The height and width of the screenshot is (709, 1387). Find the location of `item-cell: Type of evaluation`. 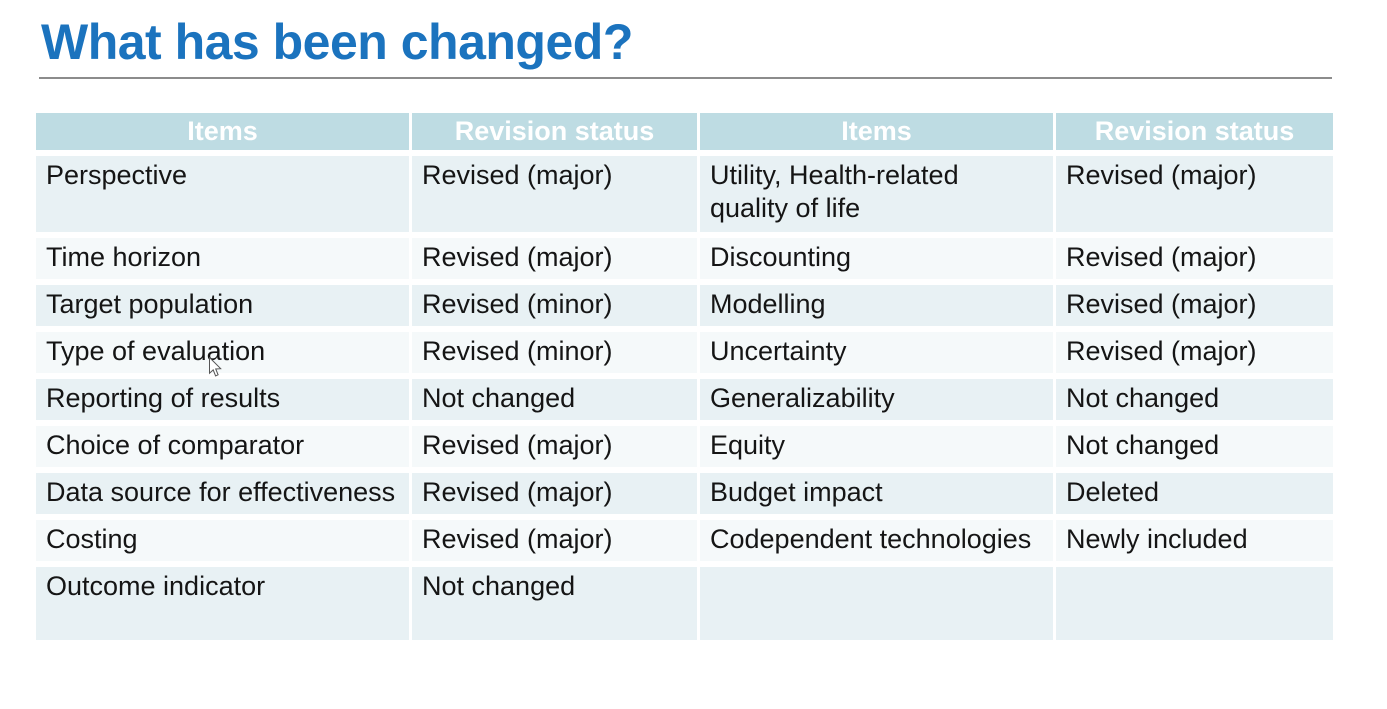

item-cell: Type of evaluation is located at coordinates (224, 355).